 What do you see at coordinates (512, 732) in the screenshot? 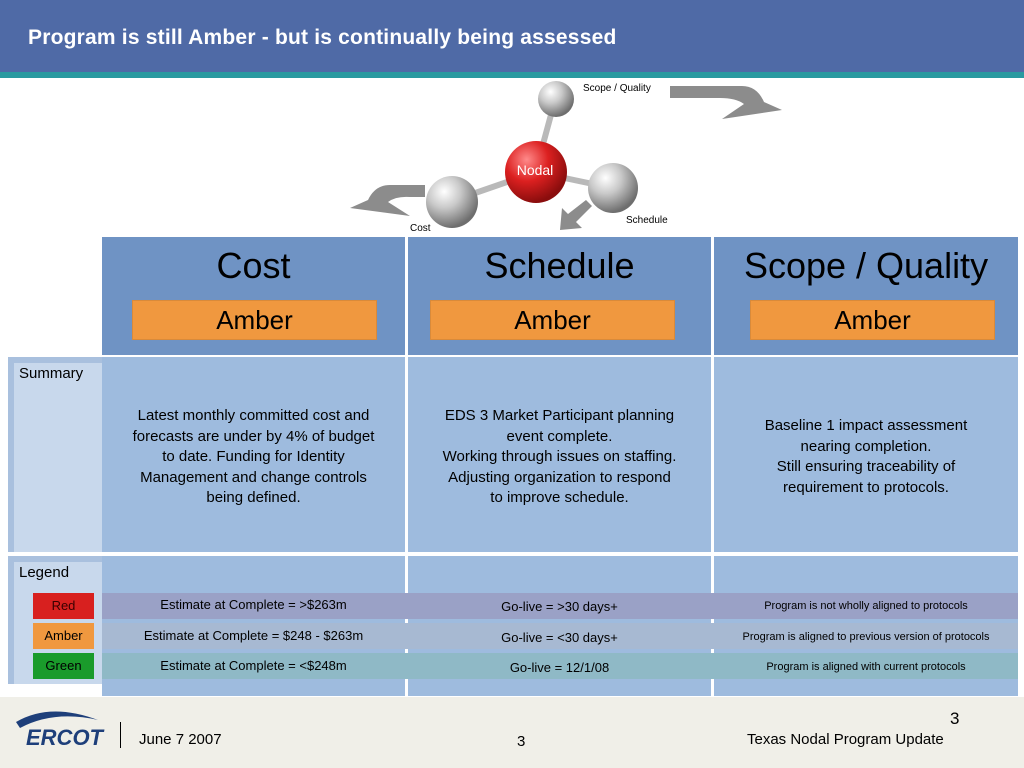
I see `slide-footer` at bounding box center [512, 732].